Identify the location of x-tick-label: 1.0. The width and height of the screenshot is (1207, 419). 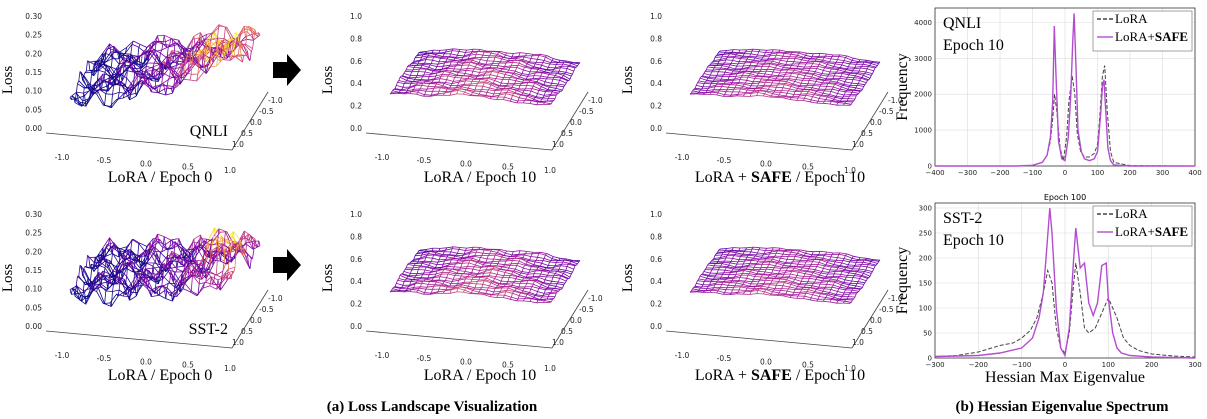
(850, 170).